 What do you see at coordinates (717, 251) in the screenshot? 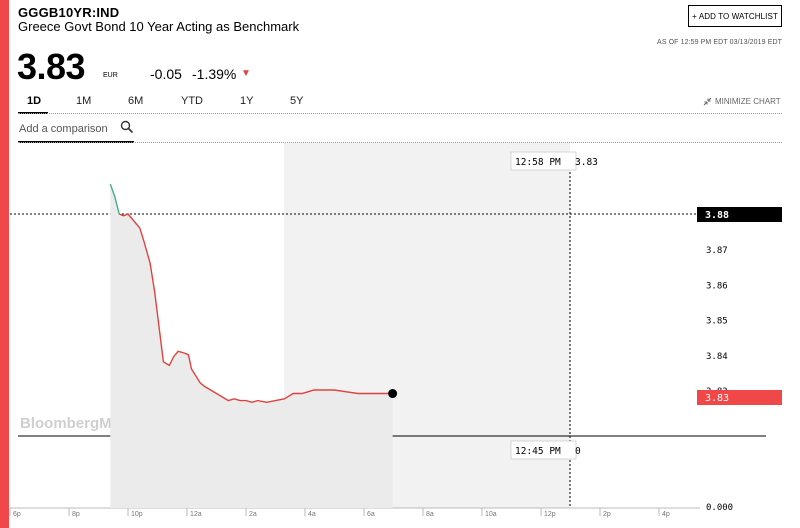
I see `y-tick-label: 3.87` at bounding box center [717, 251].